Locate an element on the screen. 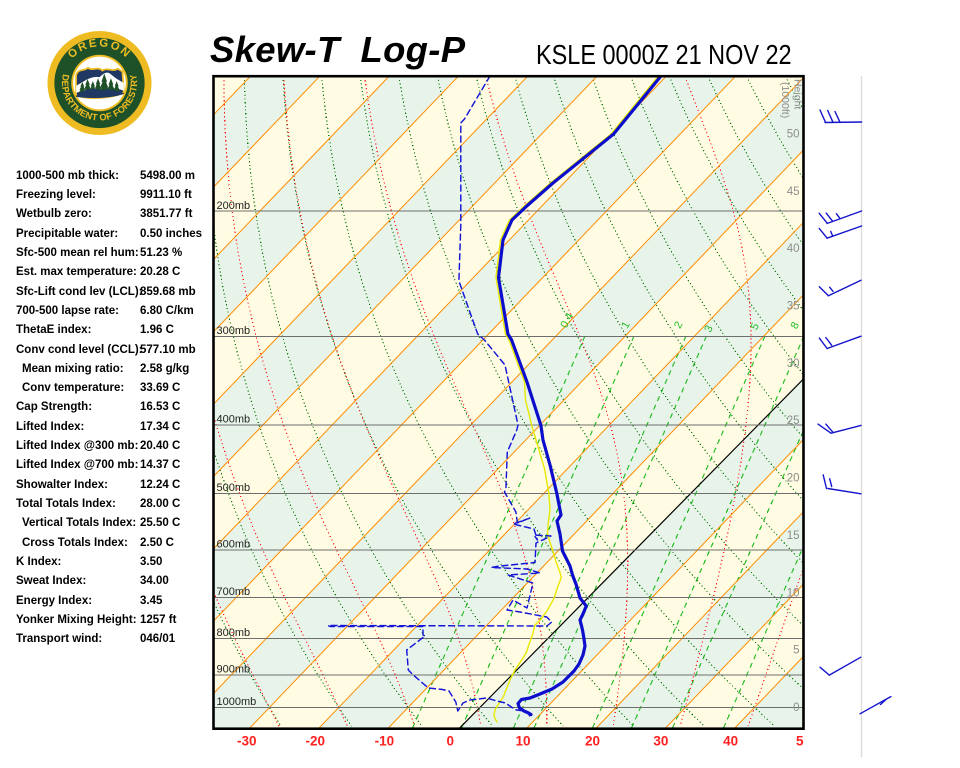 Image resolution: width=960 pixels, height=768 pixels. svg-text: 50 is located at coordinates (793, 134).